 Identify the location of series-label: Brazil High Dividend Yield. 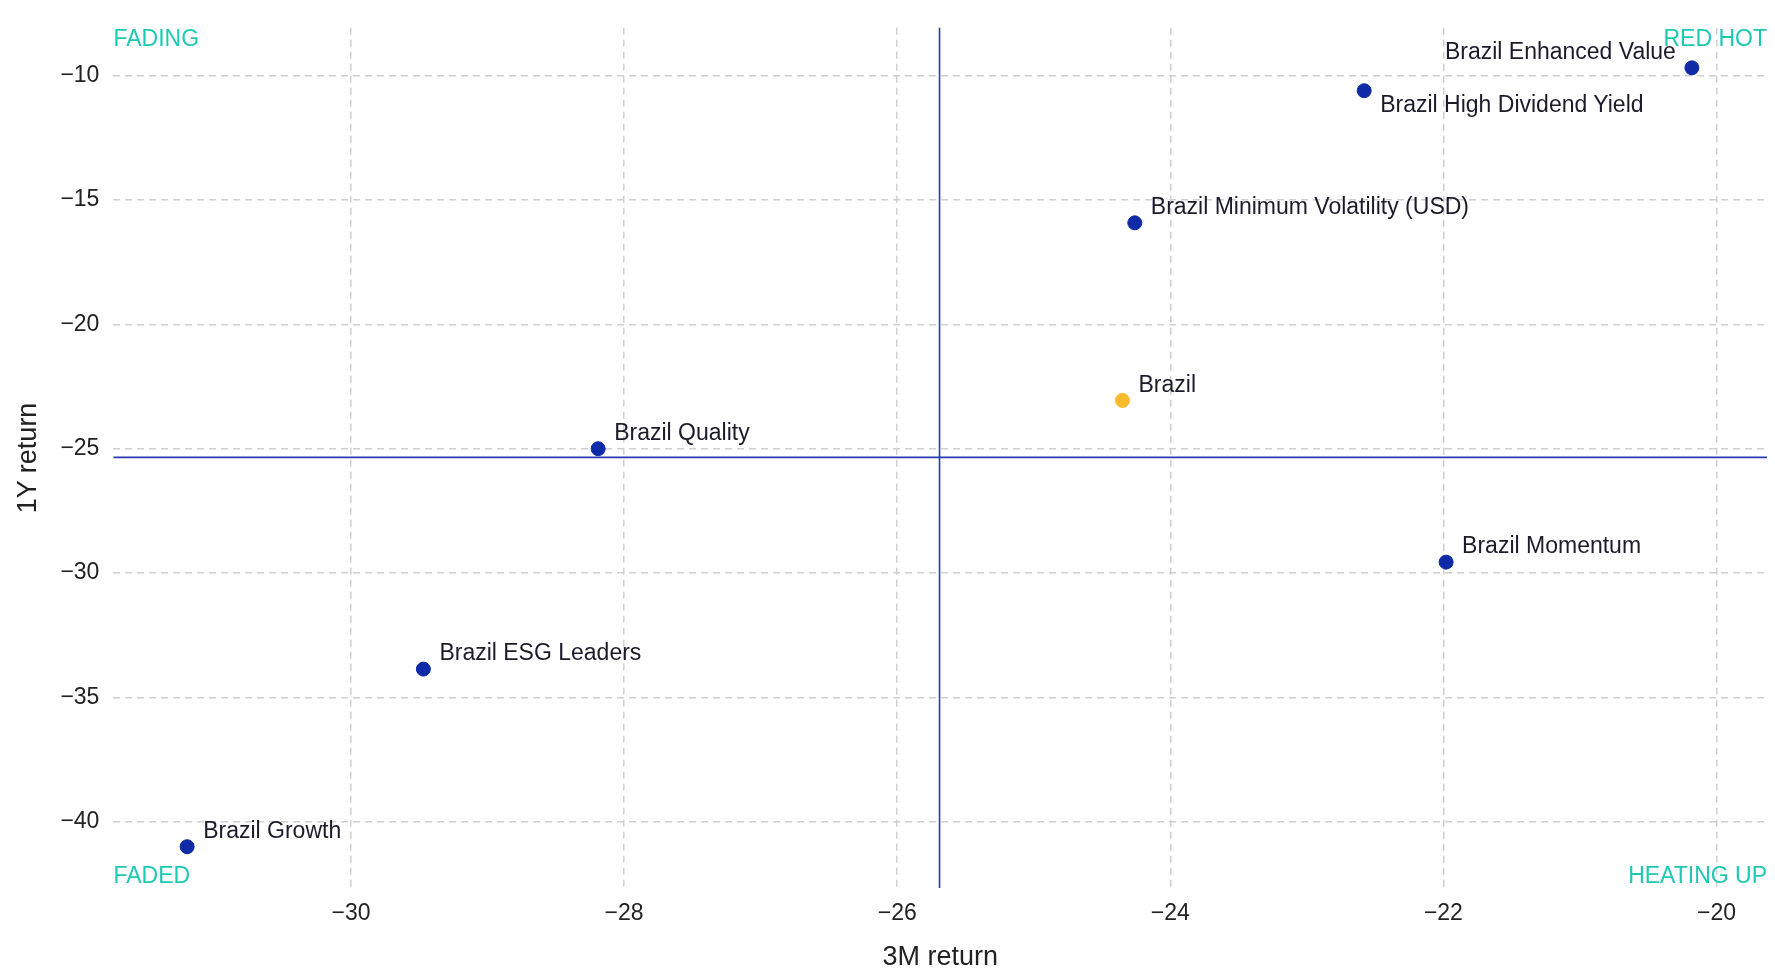
(1512, 104).